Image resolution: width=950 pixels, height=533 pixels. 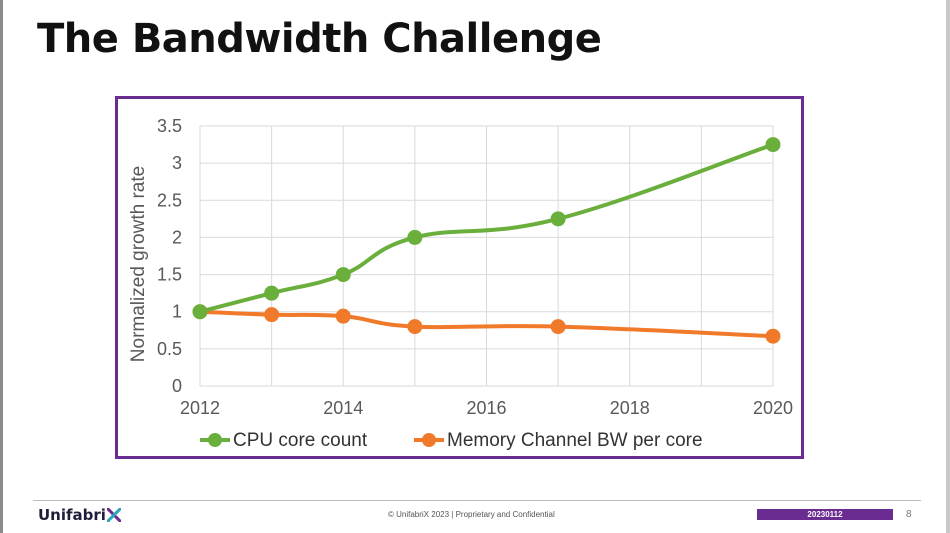 I want to click on y-tick-label: 3, so click(x=177, y=163).